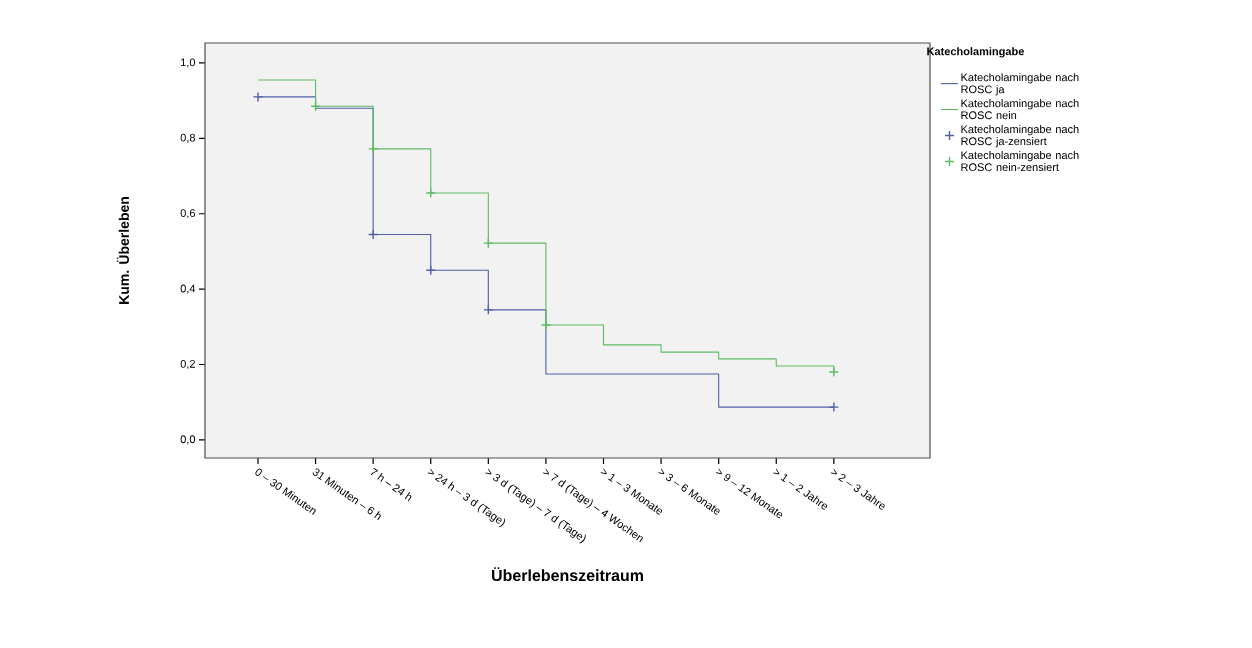  Describe the element at coordinates (187, 214) in the screenshot. I see `y-tick-label: 0,6` at that location.